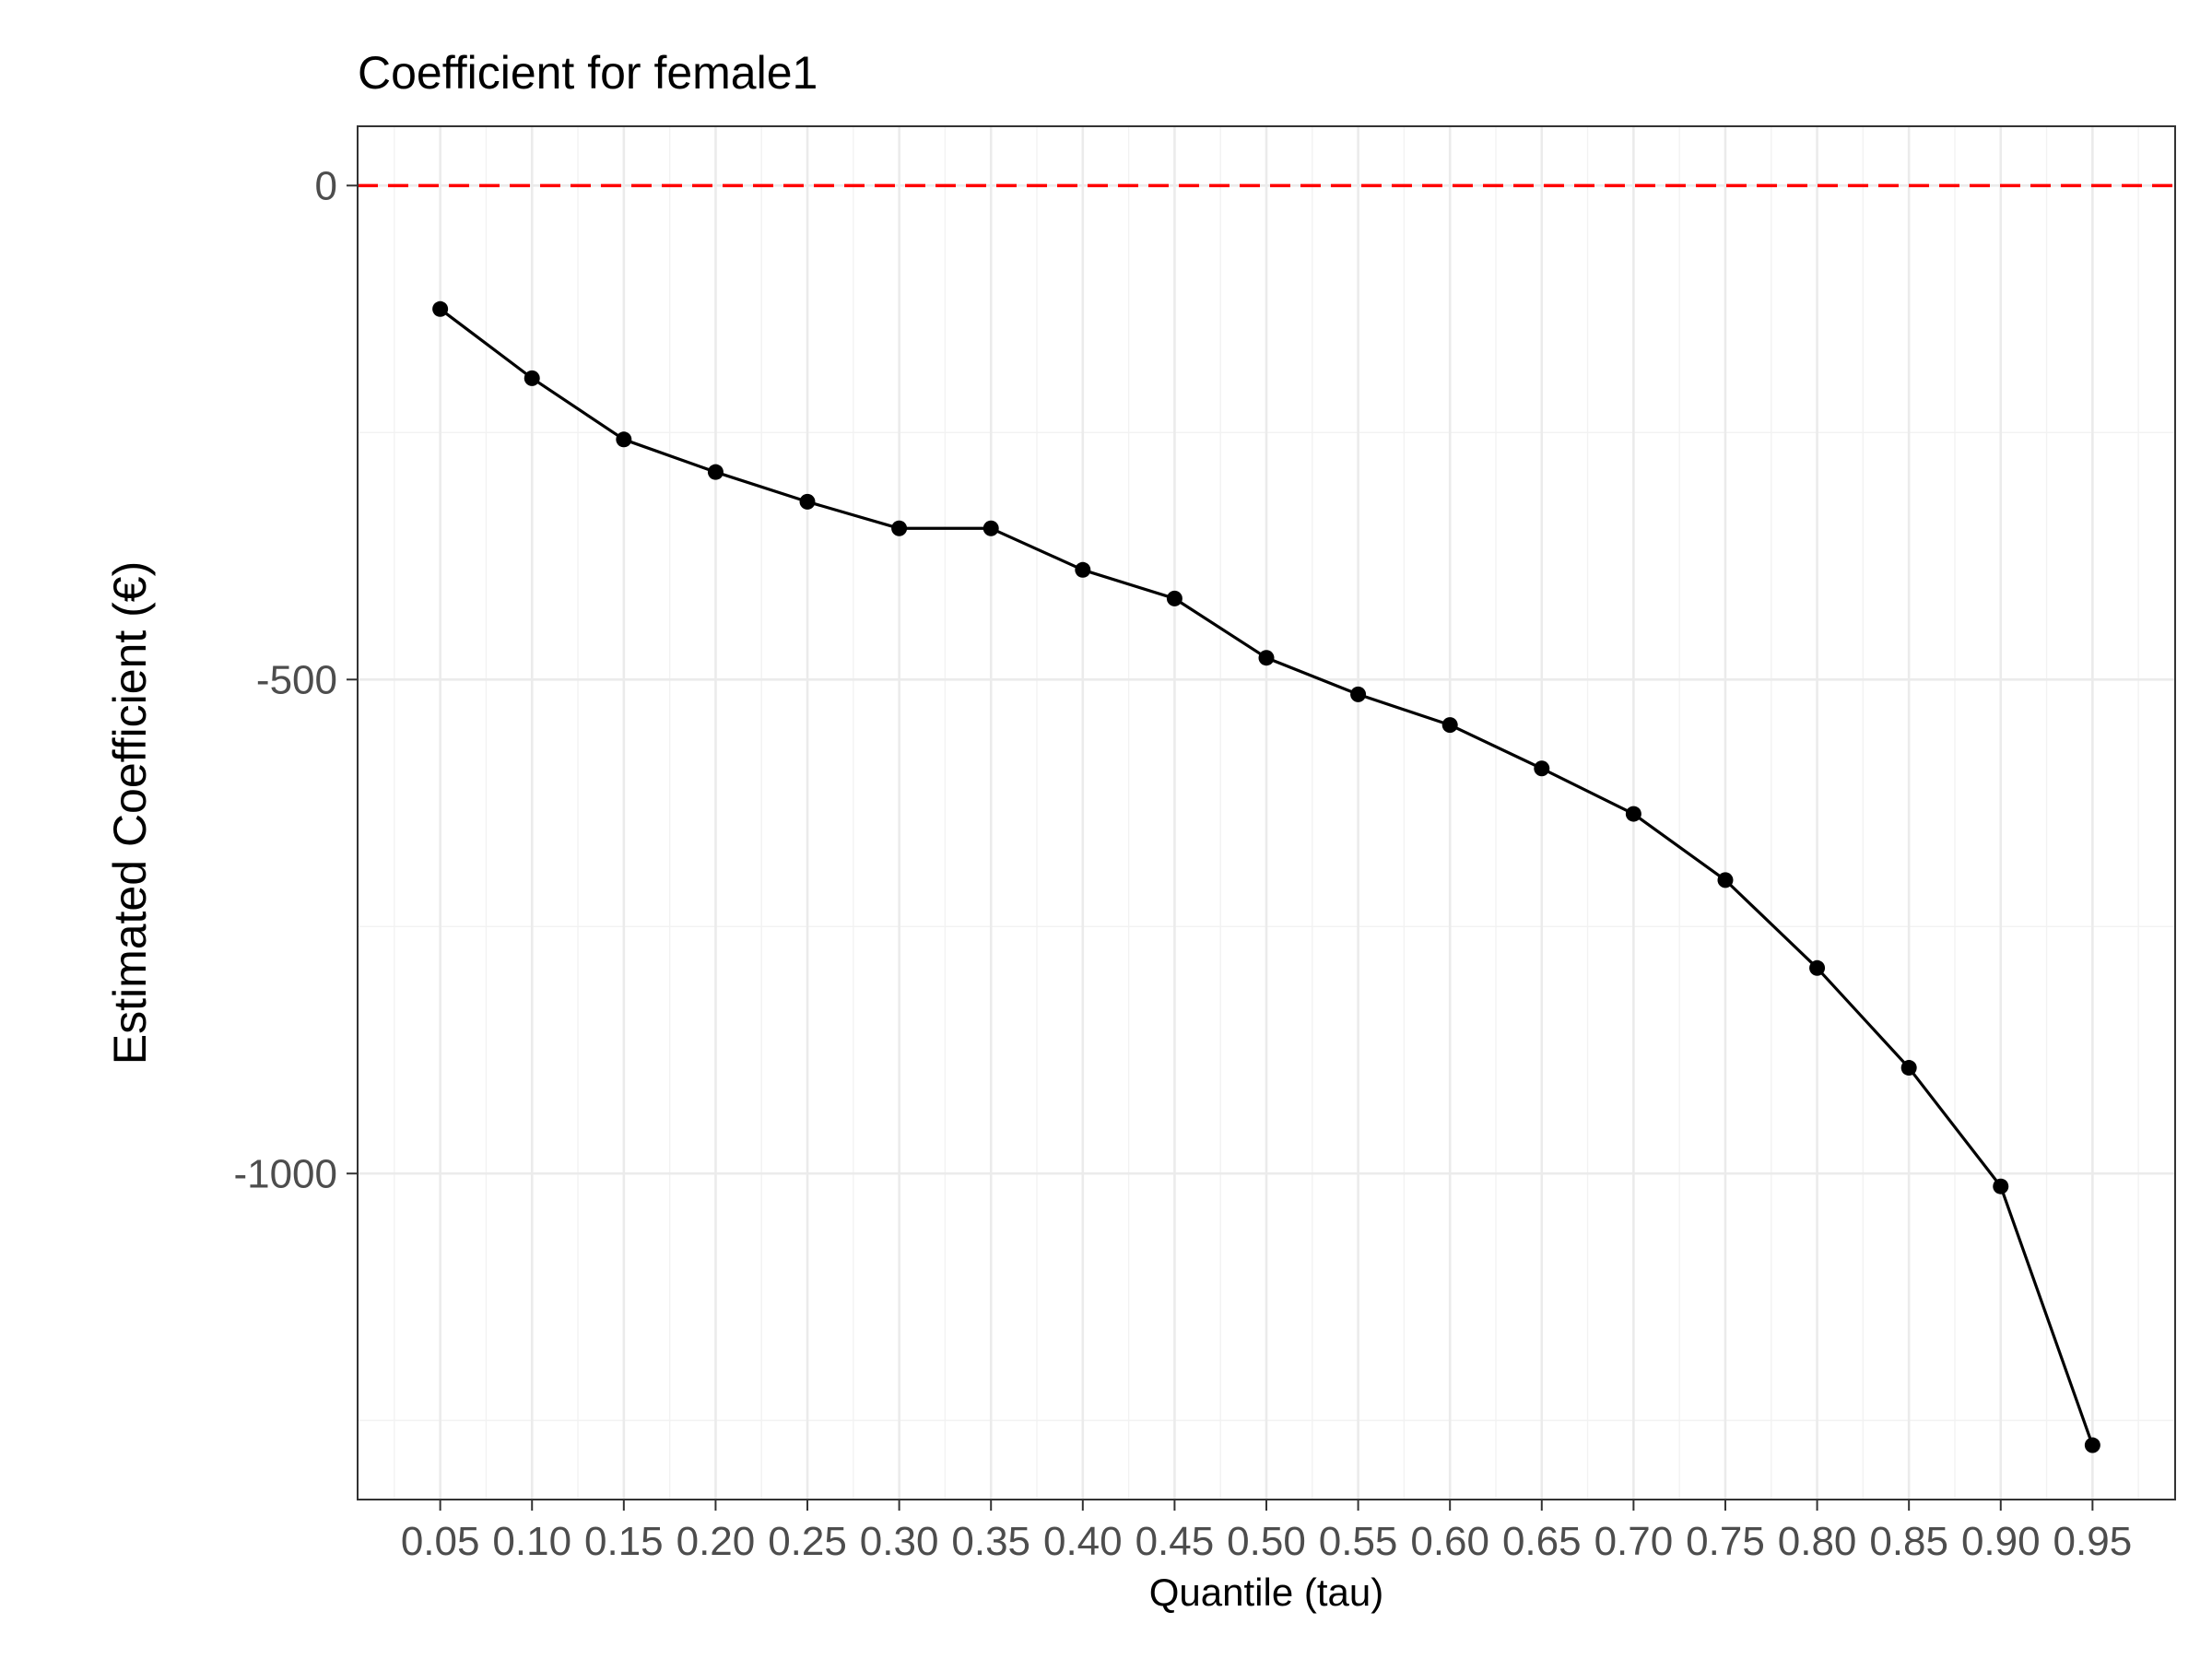 The width and height of the screenshot is (2212, 1659). I want to click on x-tick-label: 0.40, so click(1083, 1541).